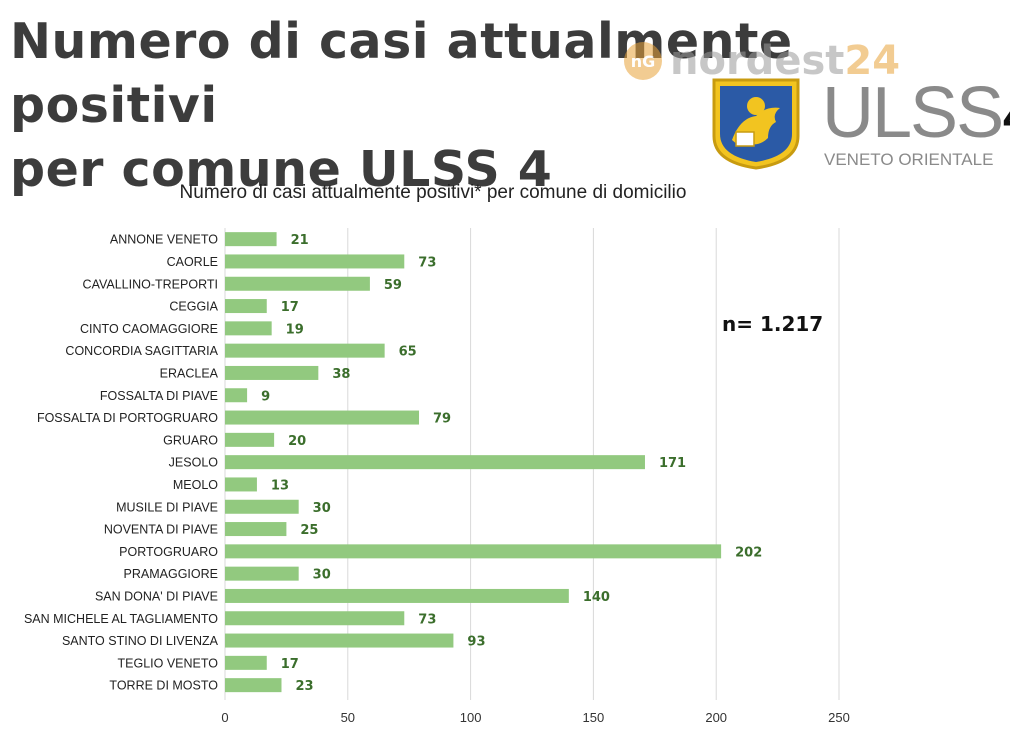  Describe the element at coordinates (909, 159) in the screenshot. I see `ulss-subtitle: VENETO ORIENTALE` at that location.